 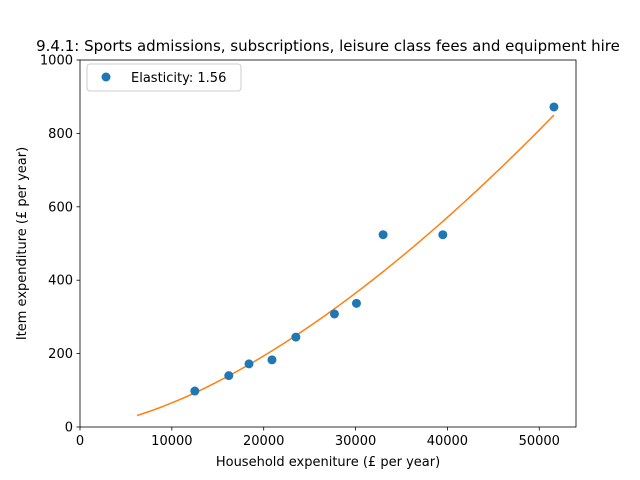 I want to click on y-tick-label: 400, so click(x=60, y=281).